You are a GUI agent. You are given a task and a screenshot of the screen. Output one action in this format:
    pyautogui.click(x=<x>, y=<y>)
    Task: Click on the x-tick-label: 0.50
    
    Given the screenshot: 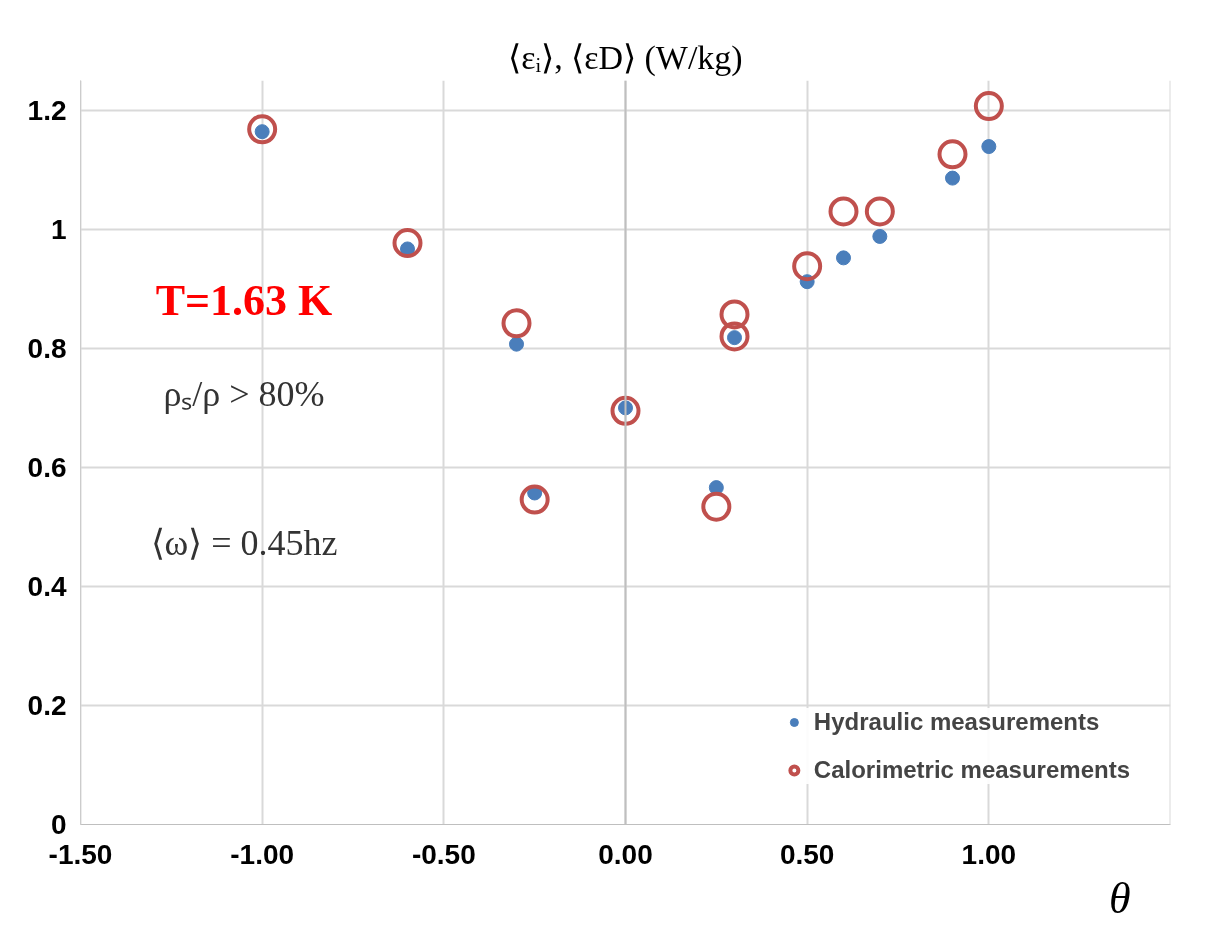 What is the action you would take?
    pyautogui.click(x=807, y=854)
    